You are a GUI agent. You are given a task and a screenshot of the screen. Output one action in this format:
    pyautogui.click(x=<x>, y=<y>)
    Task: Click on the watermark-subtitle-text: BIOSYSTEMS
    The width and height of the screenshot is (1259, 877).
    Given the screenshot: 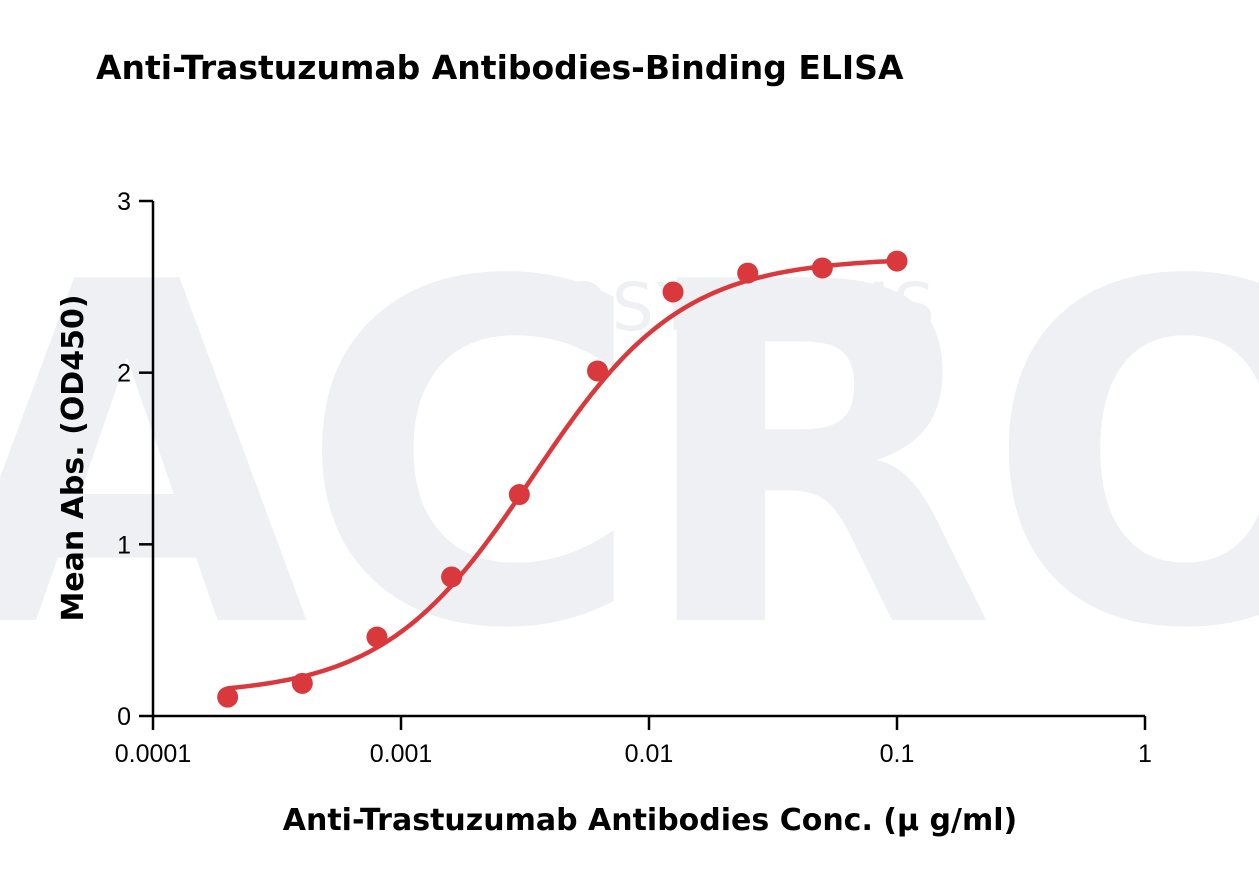 What is the action you would take?
    pyautogui.click(x=712, y=307)
    